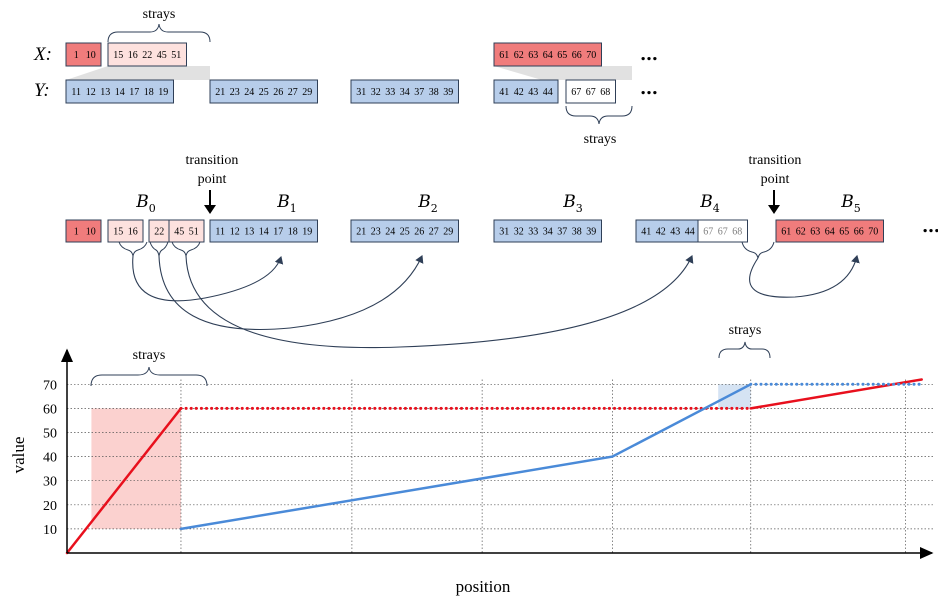  Describe the element at coordinates (859, 232) in the screenshot. I see `merged-value: 66` at that location.